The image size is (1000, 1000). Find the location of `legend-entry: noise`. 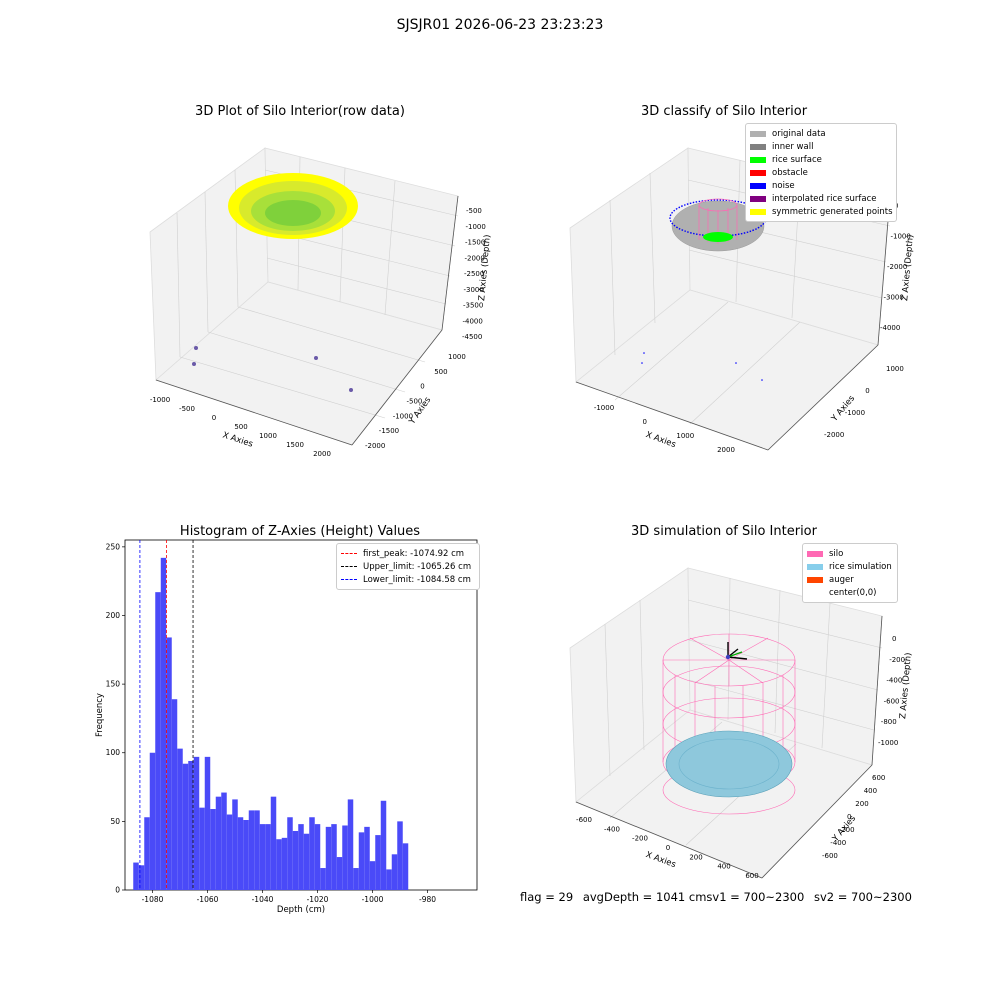

legend-entry: noise is located at coordinates (821, 185).